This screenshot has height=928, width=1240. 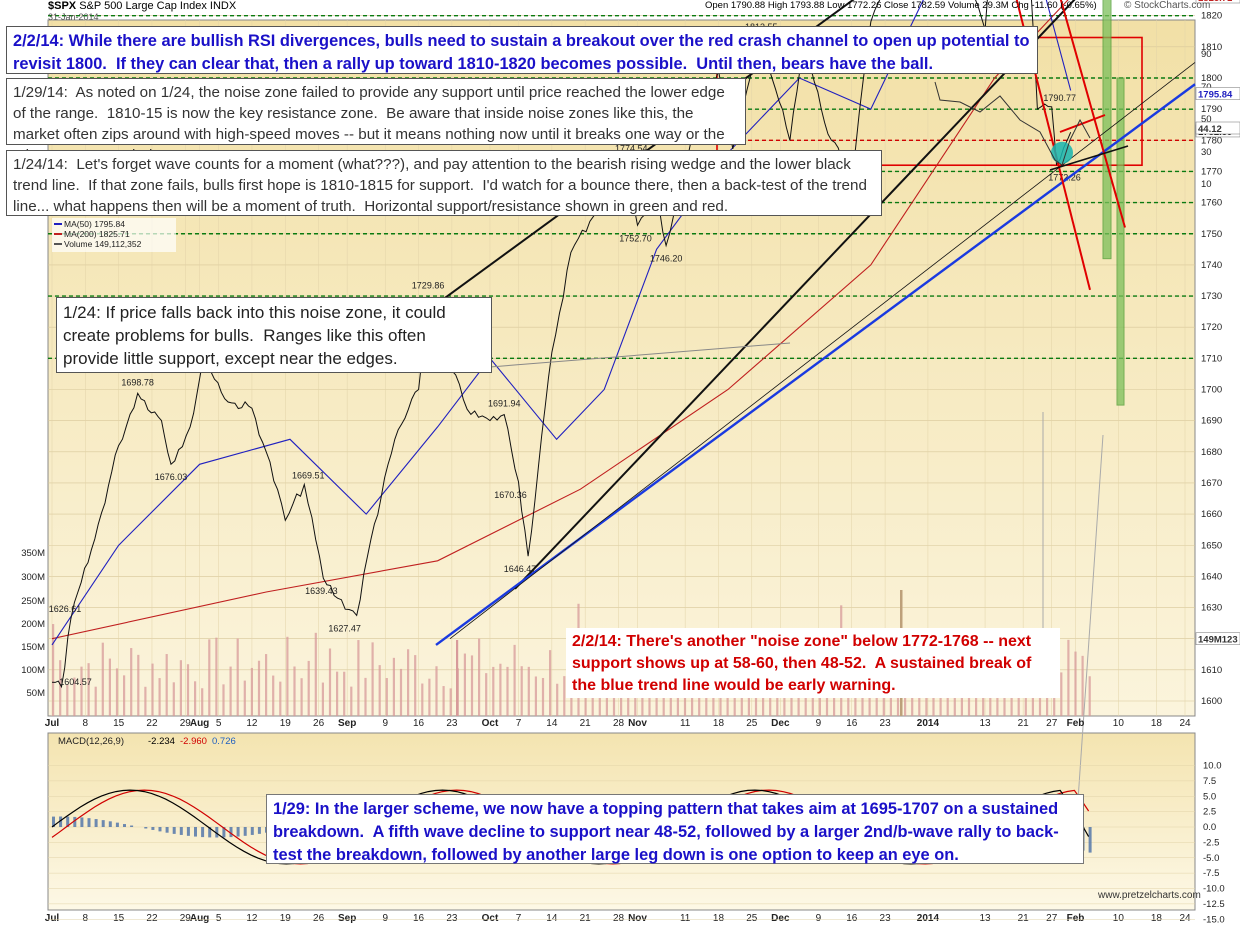 What do you see at coordinates (252, 723) in the screenshot?
I see `date-tick-top-7: 12` at bounding box center [252, 723].